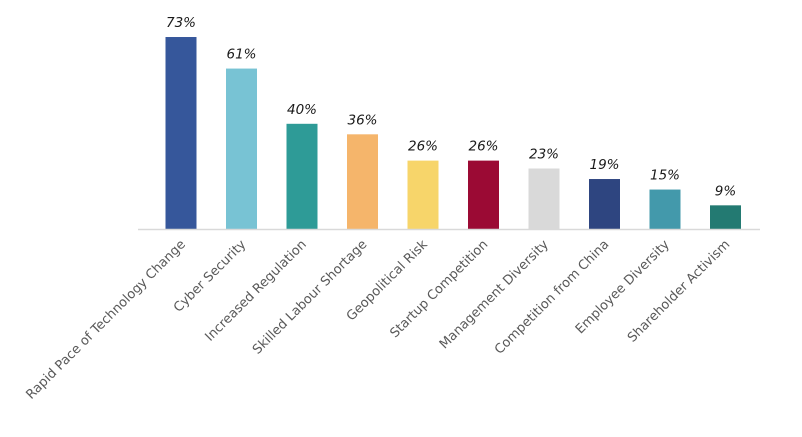 The height and width of the screenshot is (437, 802). I want to click on value-label-3: 36%, so click(362, 120).